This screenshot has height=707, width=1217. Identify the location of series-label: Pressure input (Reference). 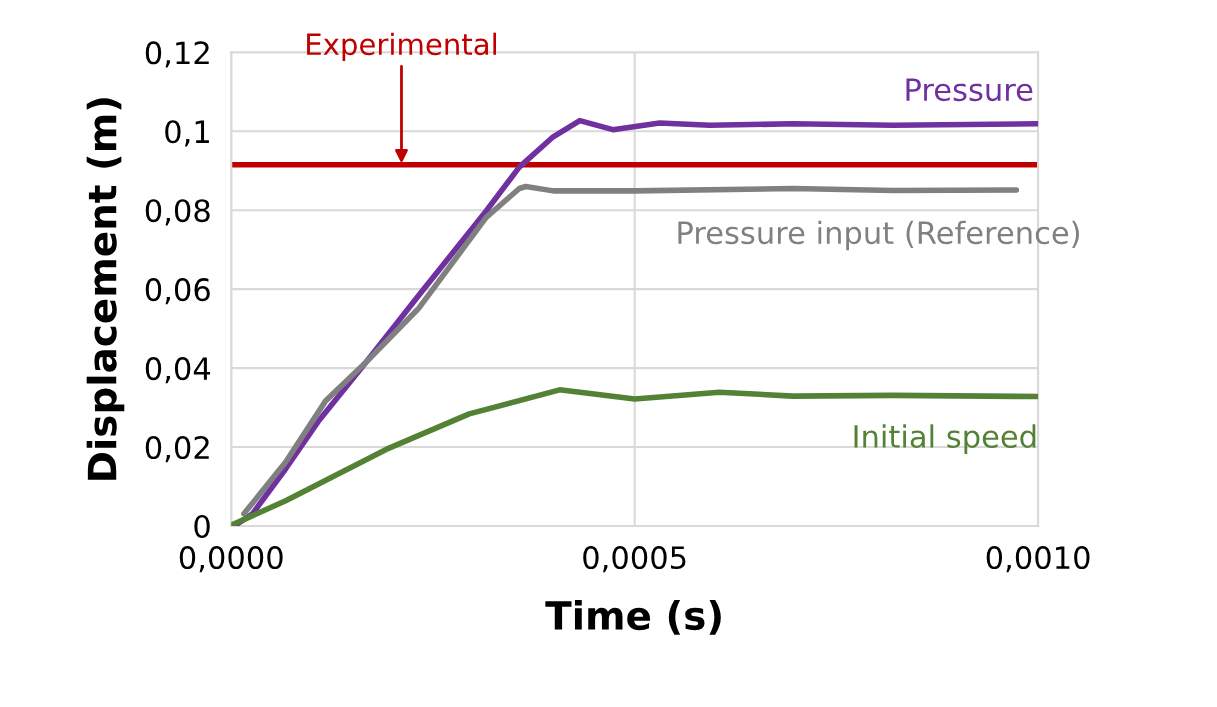
(878, 235).